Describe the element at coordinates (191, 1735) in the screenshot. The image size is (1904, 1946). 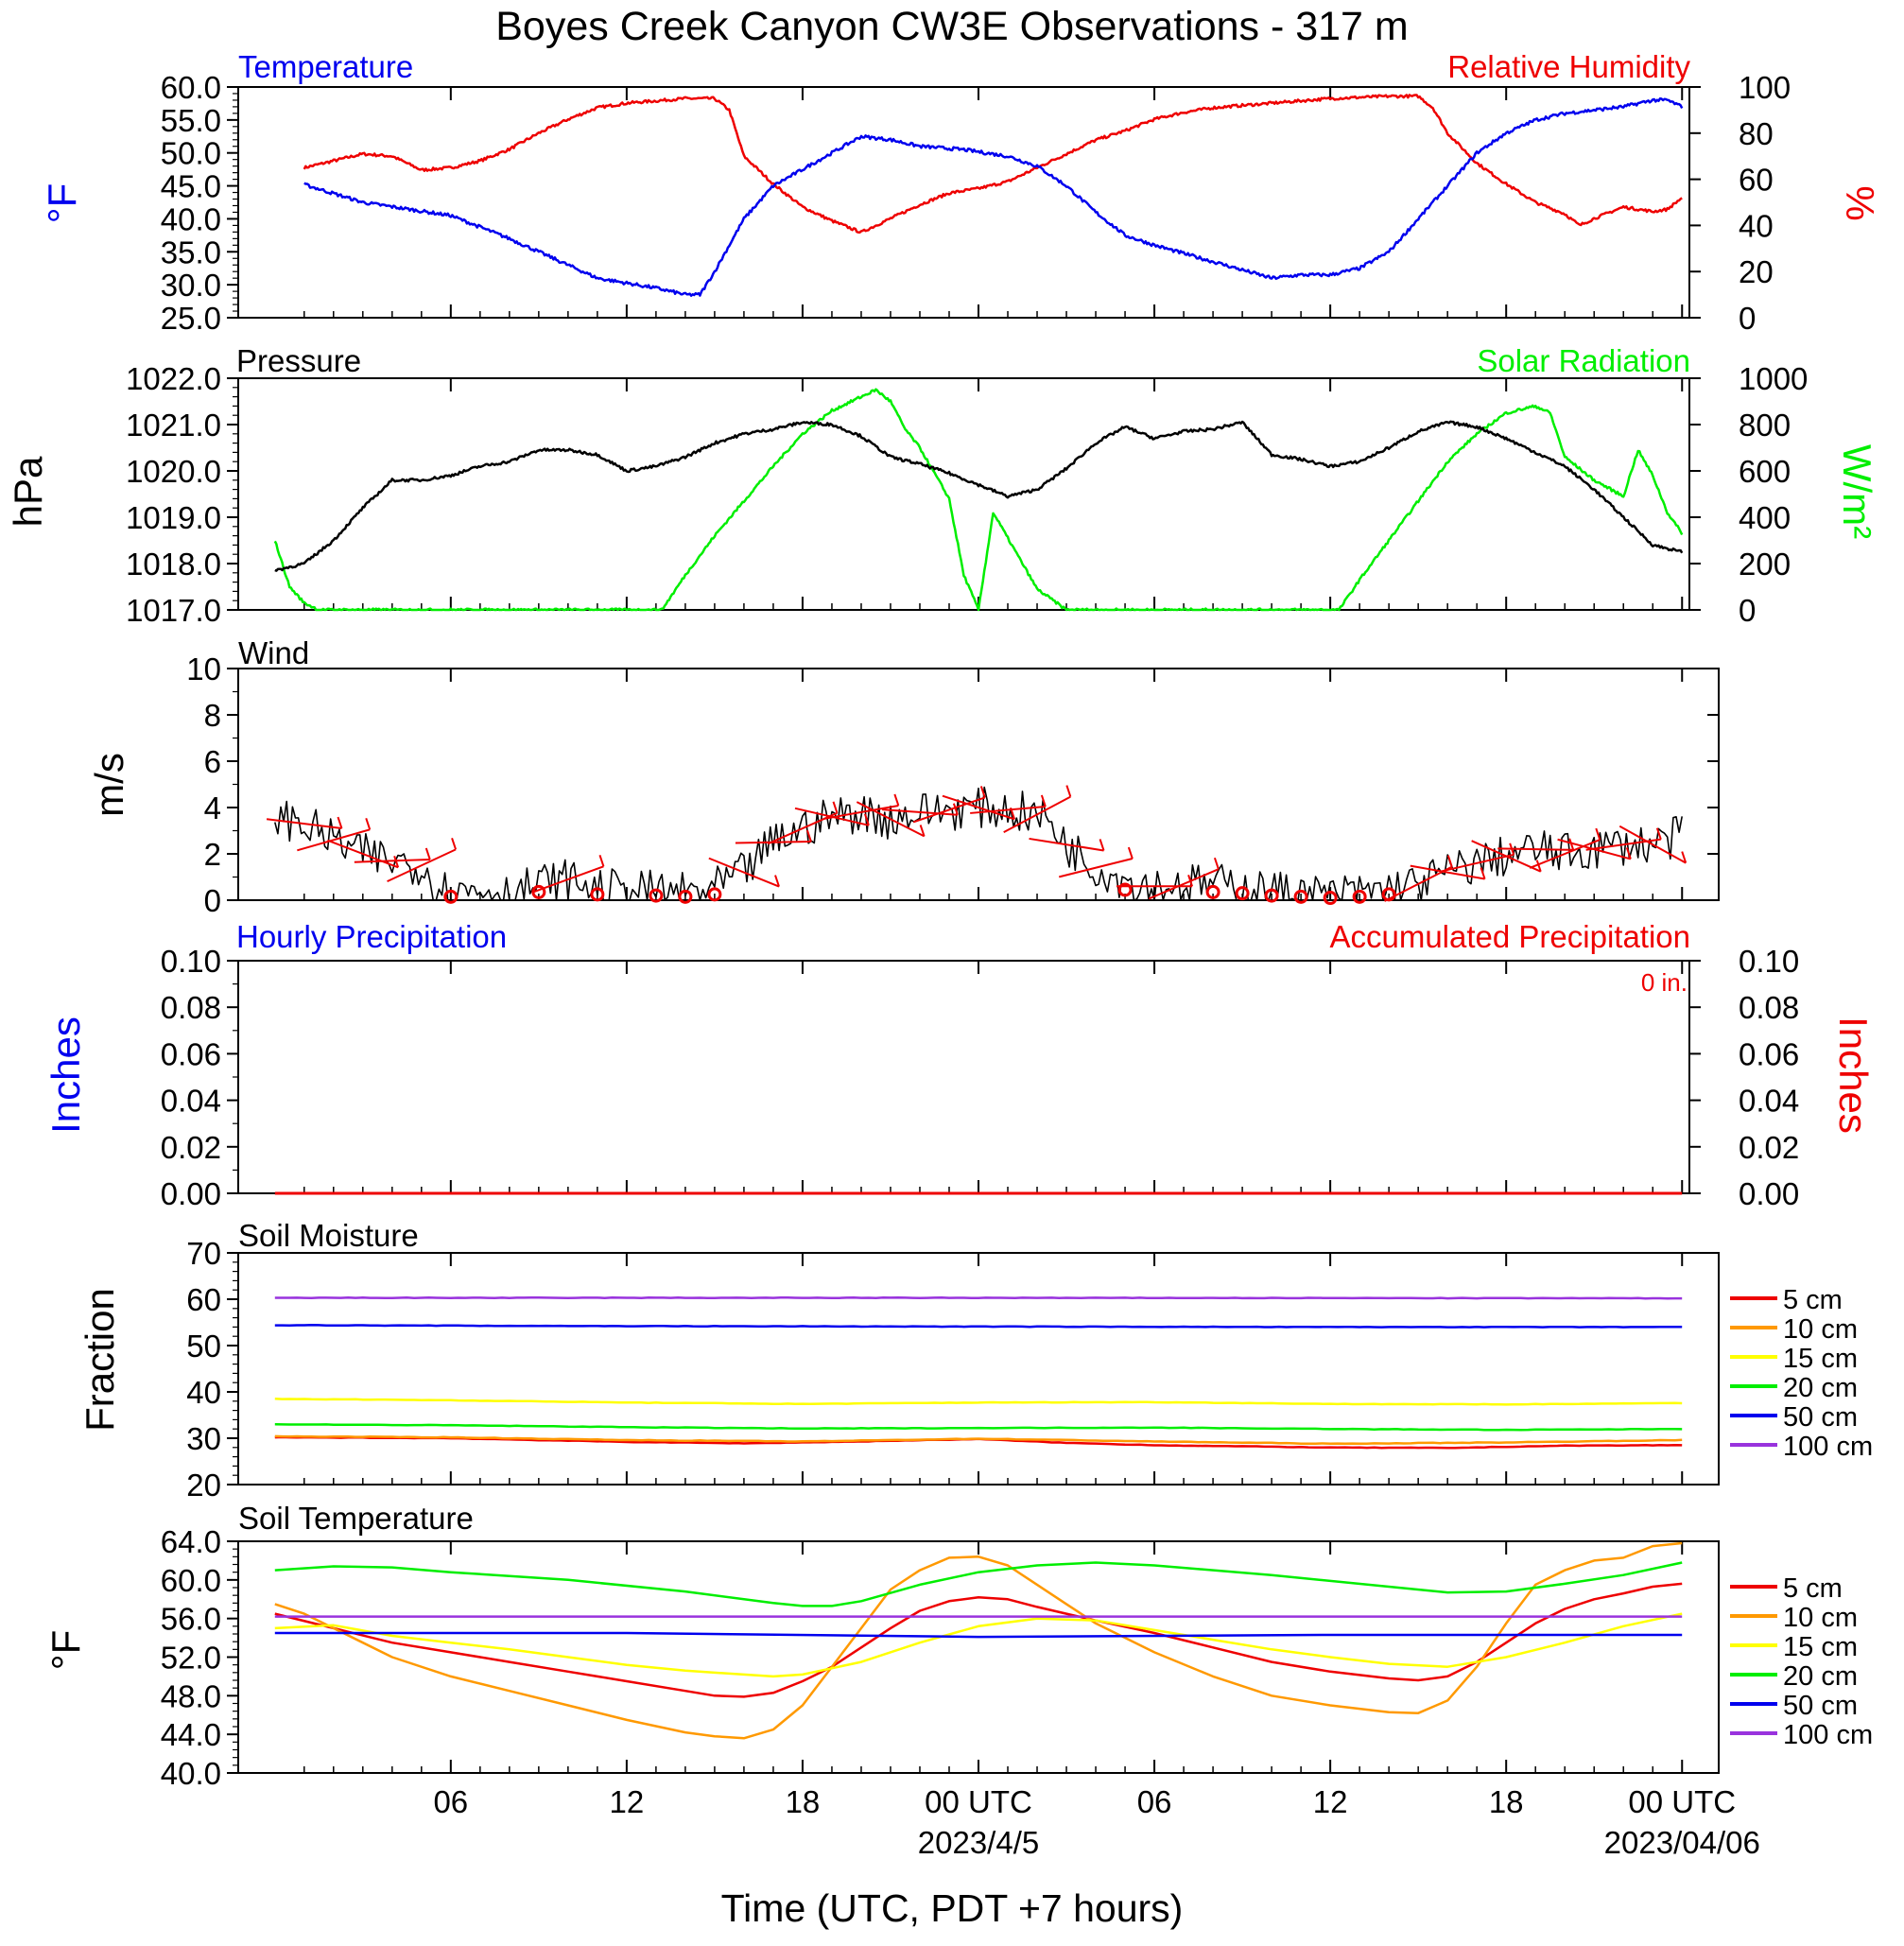
I see `y-tick-label: 44.0` at that location.